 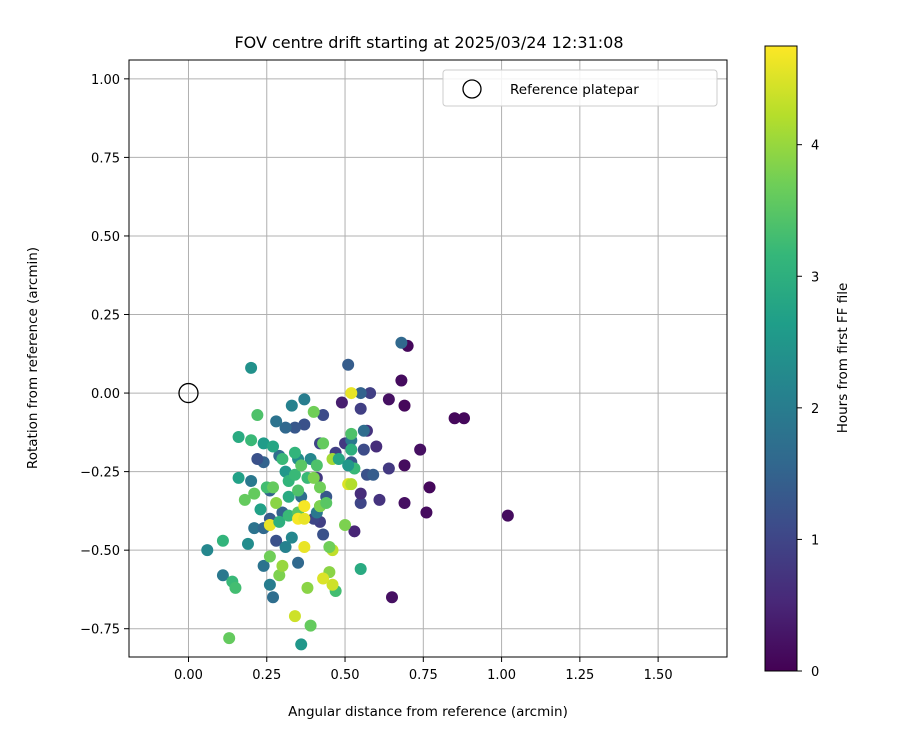 What do you see at coordinates (574, 90) in the screenshot?
I see `legend-label: Reference platepar` at bounding box center [574, 90].